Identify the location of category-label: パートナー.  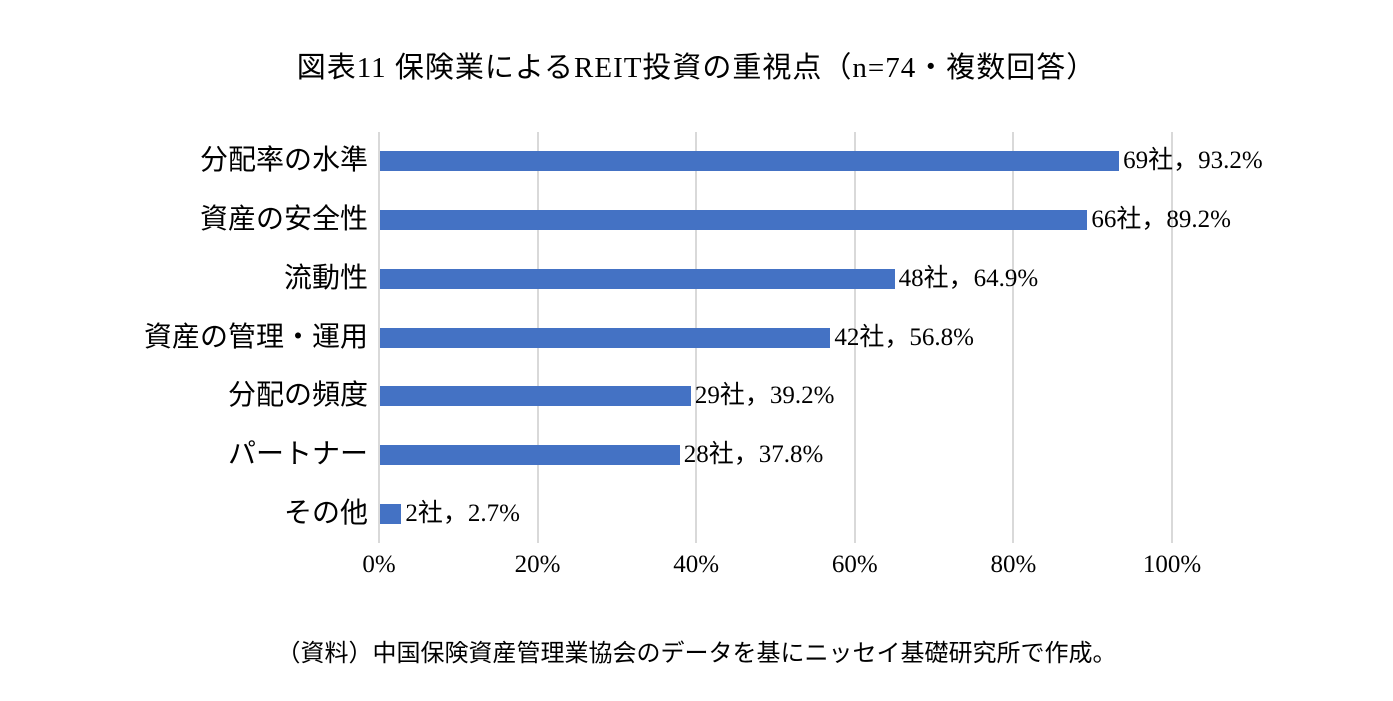
(297, 454).